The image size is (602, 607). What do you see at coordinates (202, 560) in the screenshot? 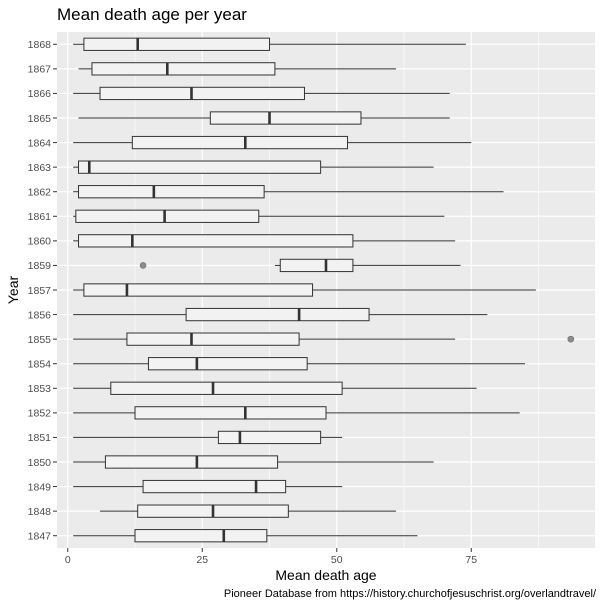
I see `x-tick-label: 25` at bounding box center [202, 560].